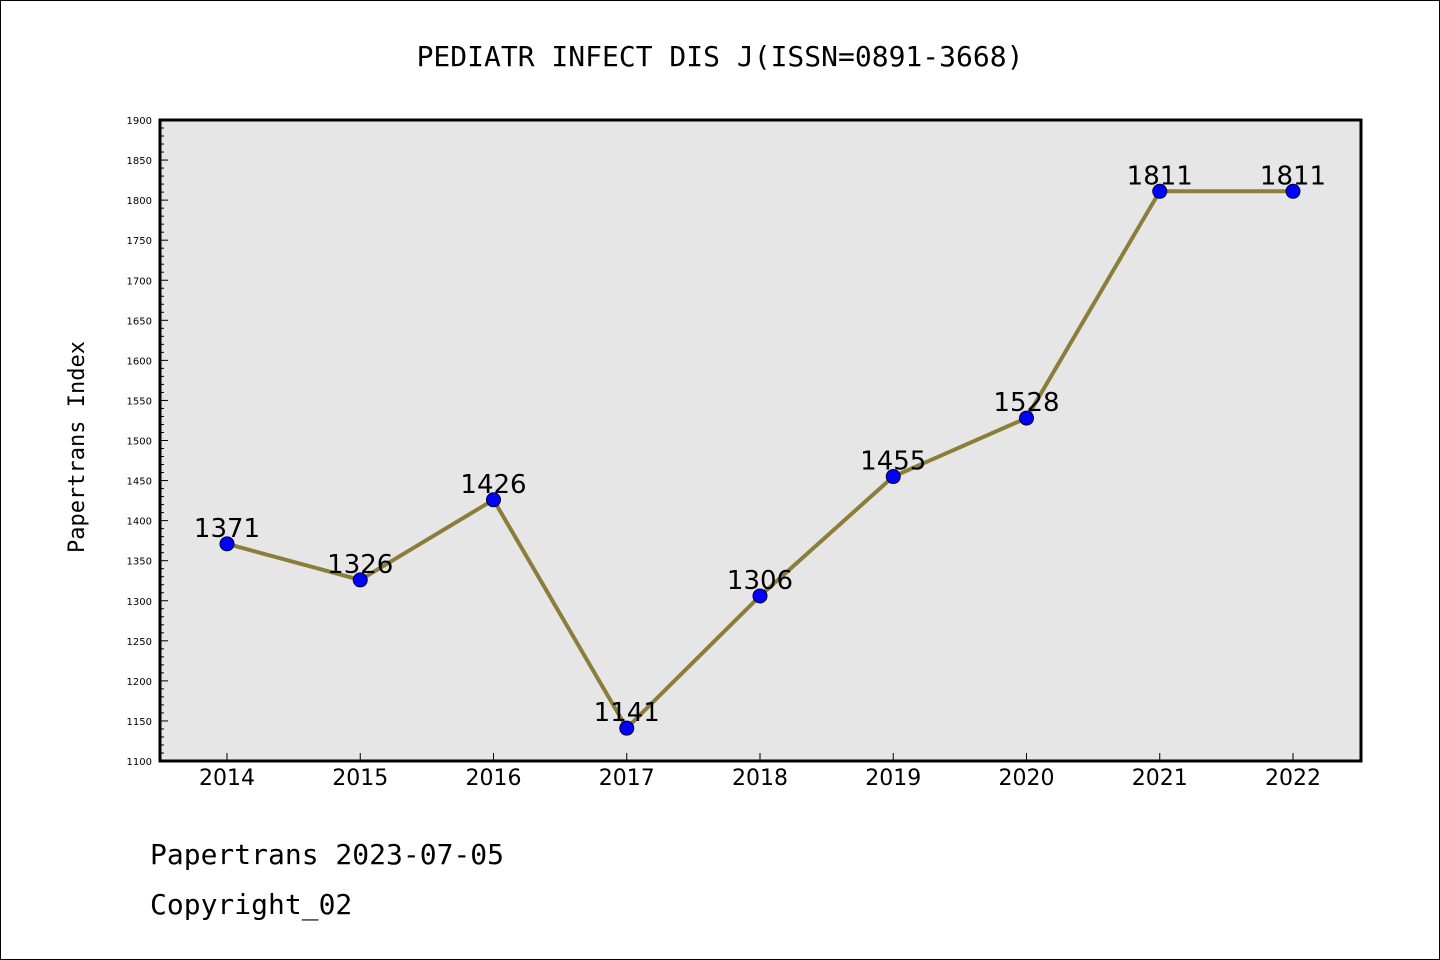 This screenshot has width=1440, height=960. Describe the element at coordinates (493, 485) in the screenshot. I see `data-label: 1426` at that location.